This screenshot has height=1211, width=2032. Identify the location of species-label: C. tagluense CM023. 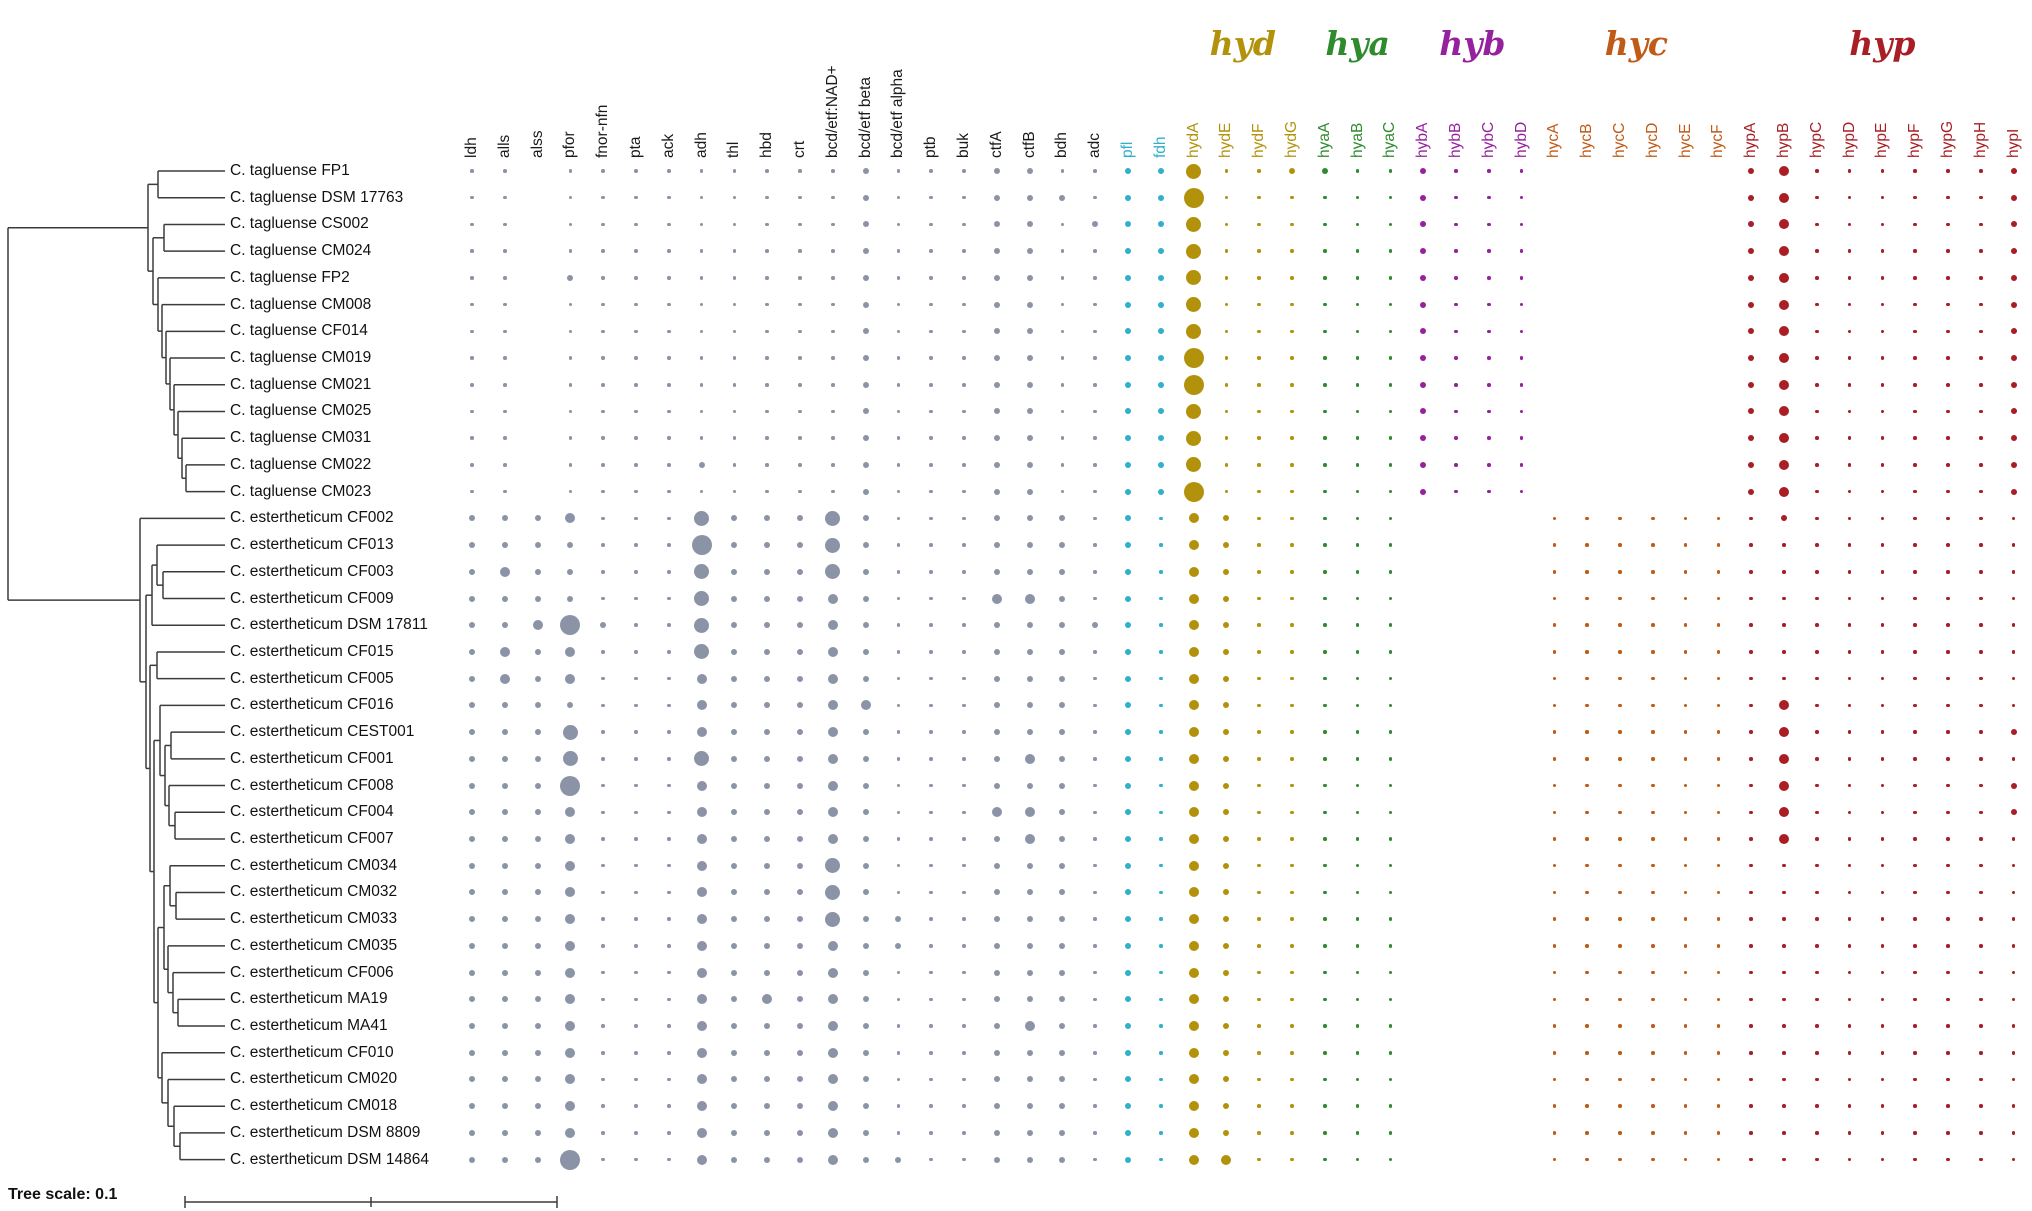
(301, 491).